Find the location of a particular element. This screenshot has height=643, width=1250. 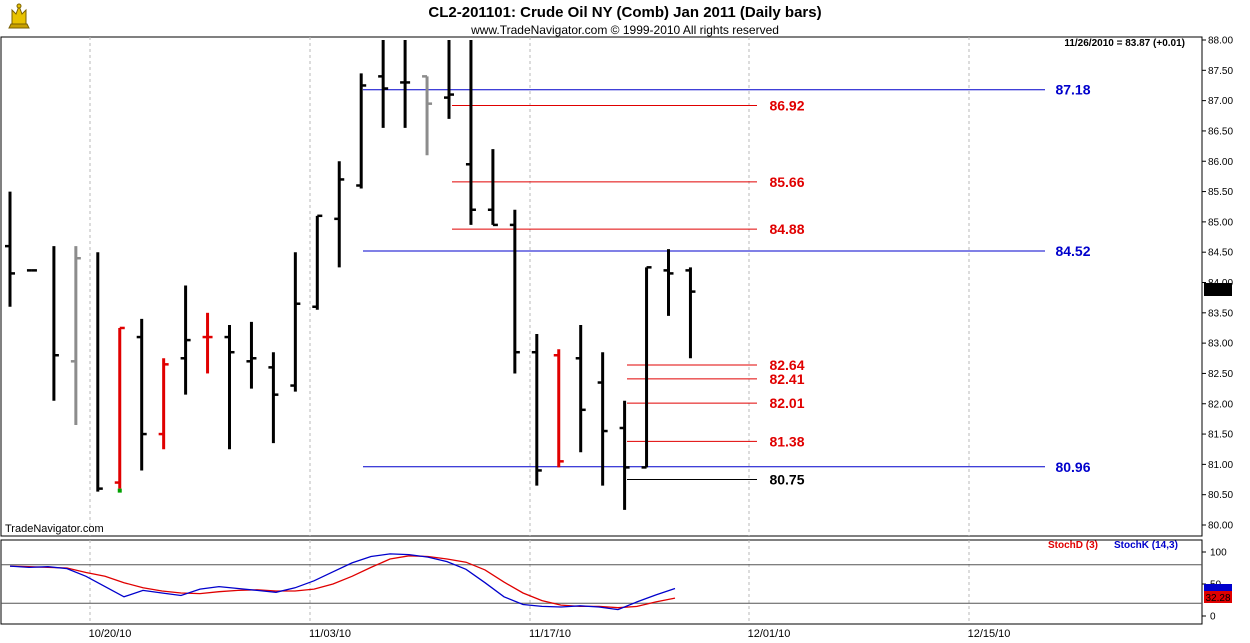

price-level-label: 82.64 is located at coordinates (786, 365).